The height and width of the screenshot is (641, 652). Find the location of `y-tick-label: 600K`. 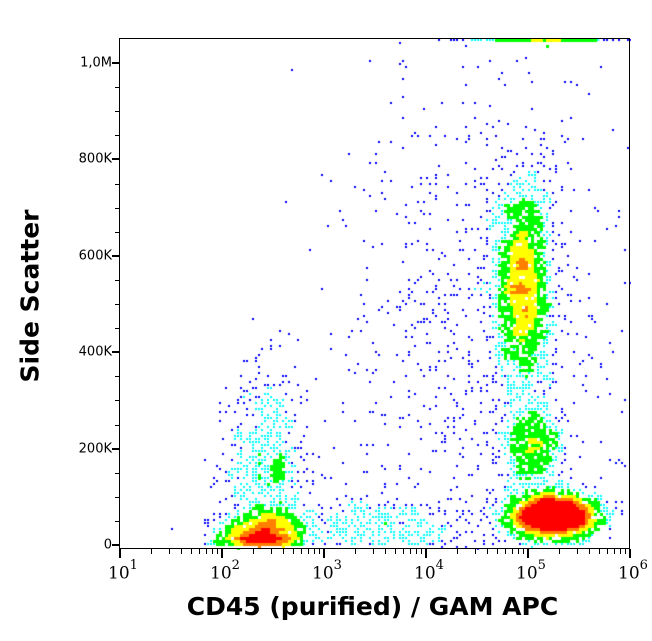

y-tick-label: 600K is located at coordinates (95, 256).